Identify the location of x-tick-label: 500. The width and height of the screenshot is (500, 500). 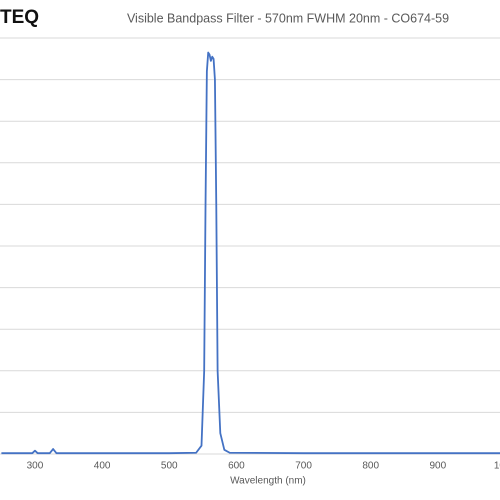
(169, 466).